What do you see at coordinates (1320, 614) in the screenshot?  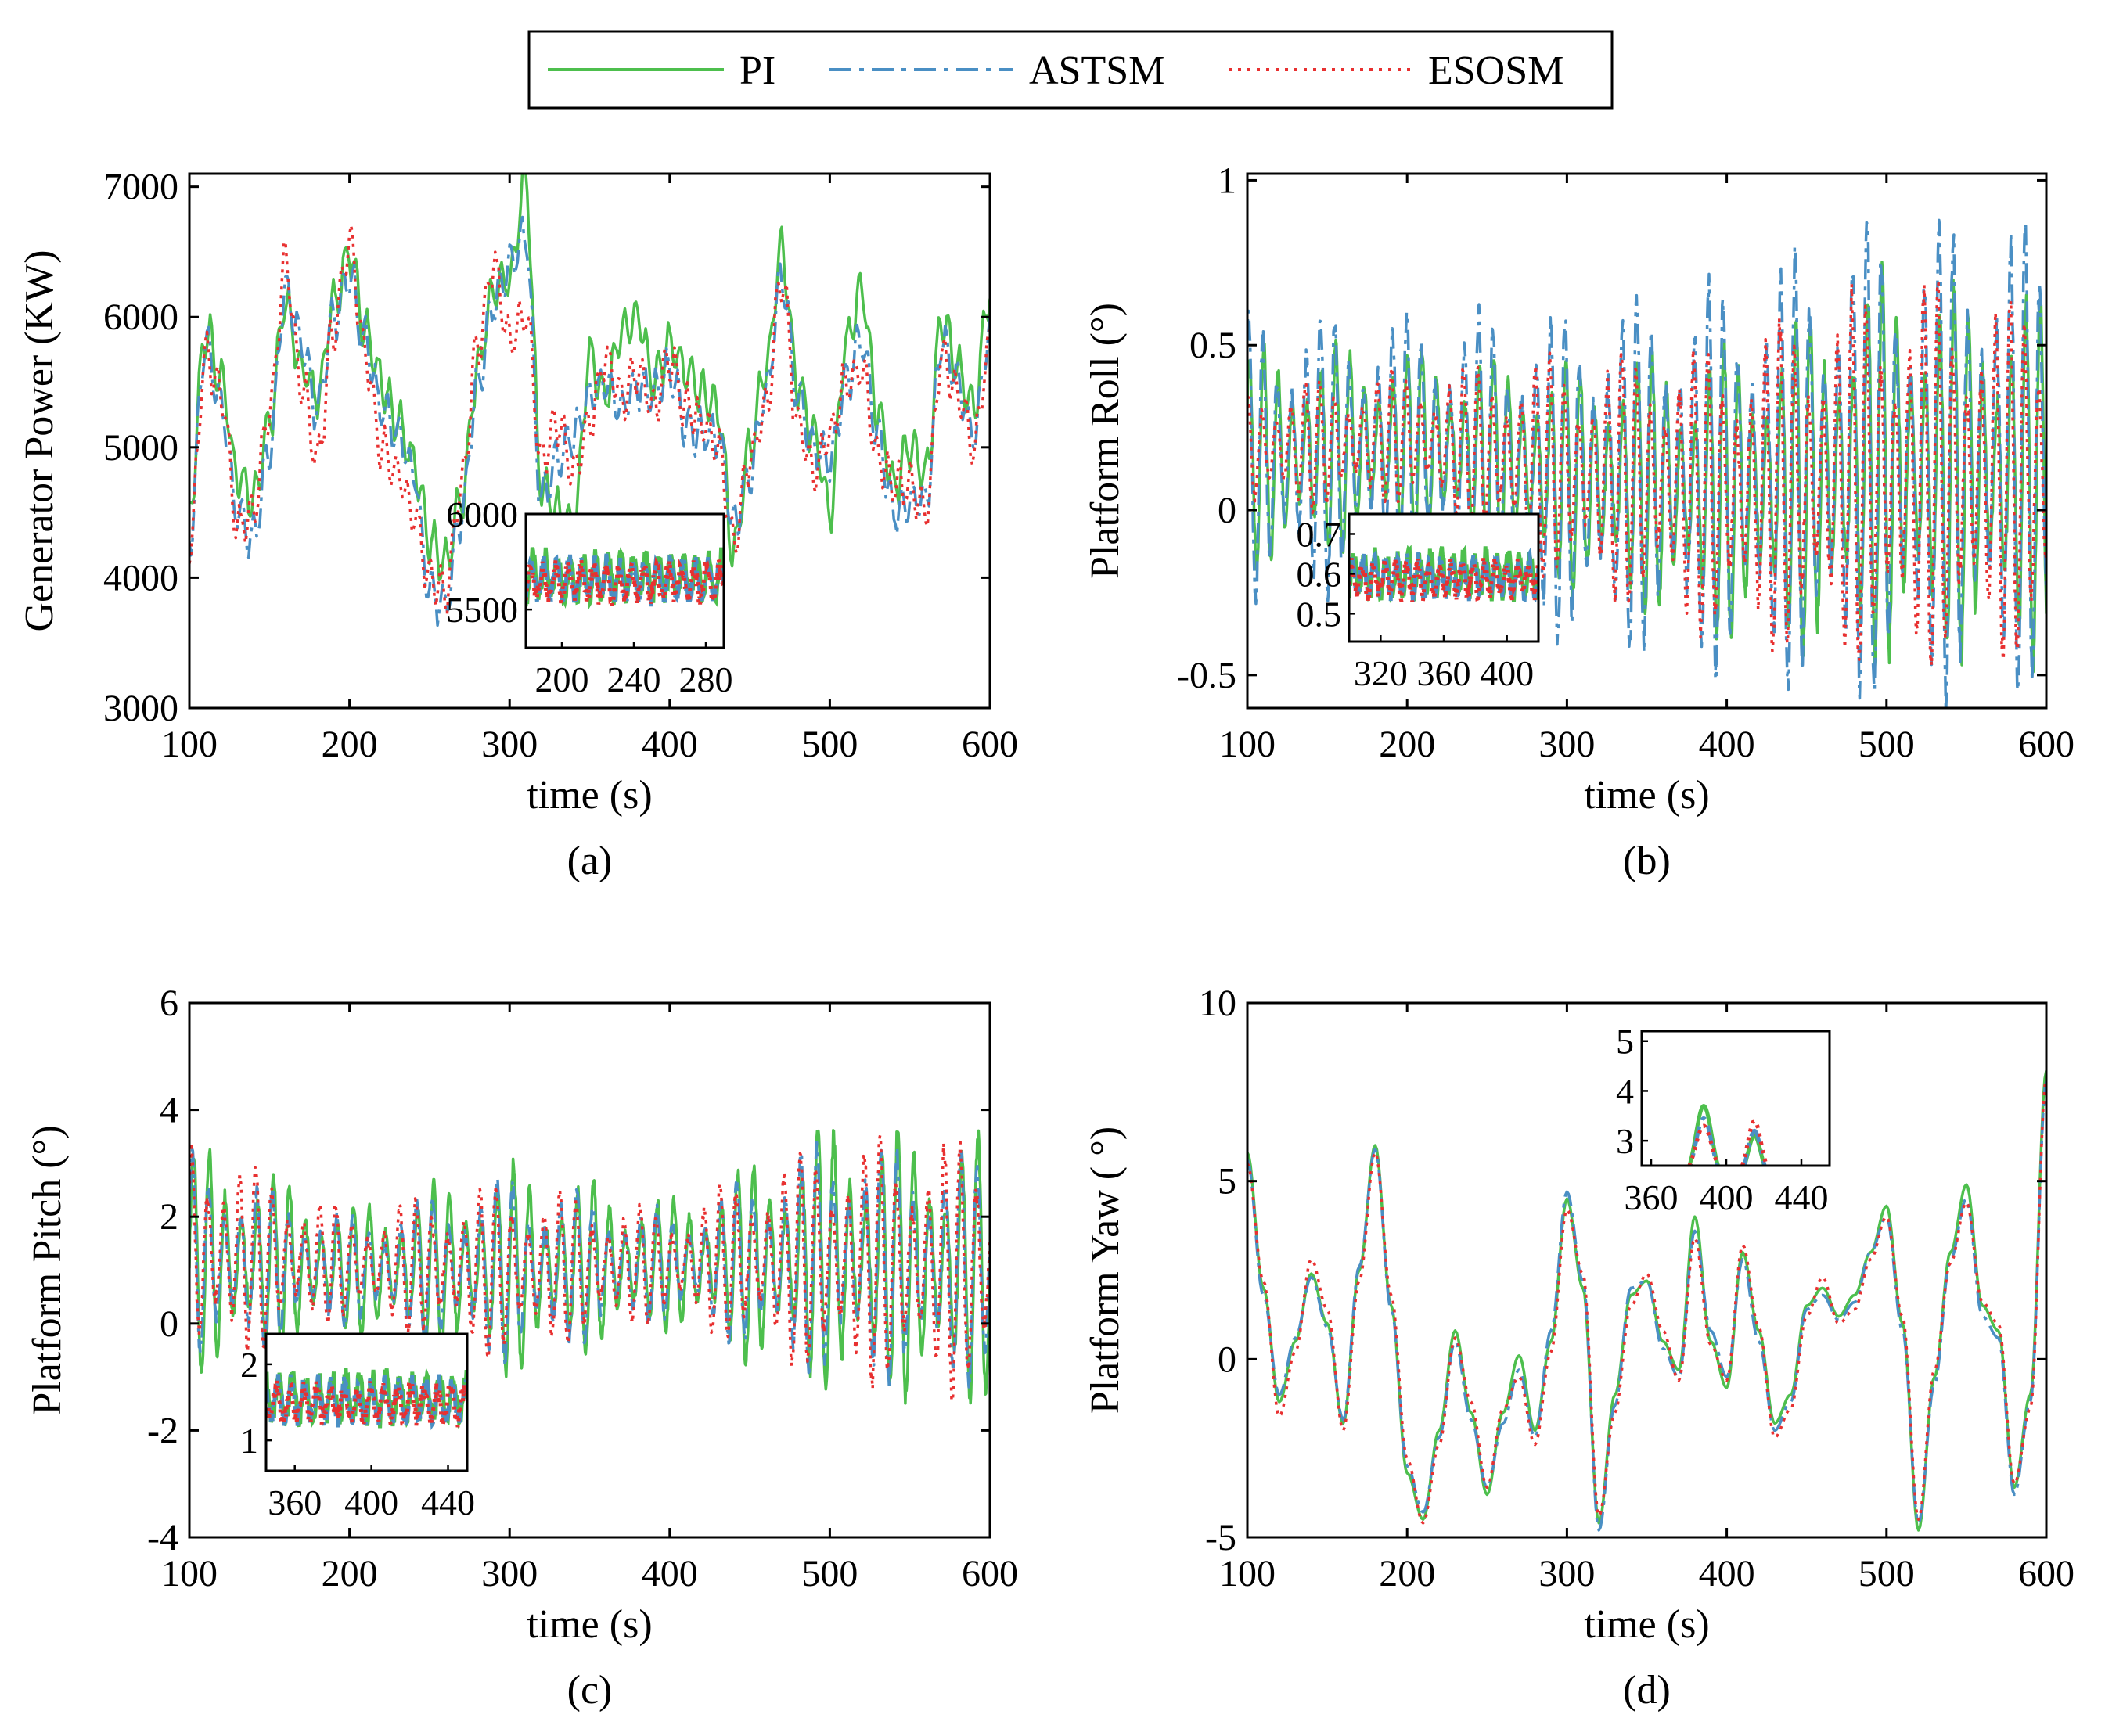 I see `inset-y-tick-label: 0.5` at bounding box center [1320, 614].